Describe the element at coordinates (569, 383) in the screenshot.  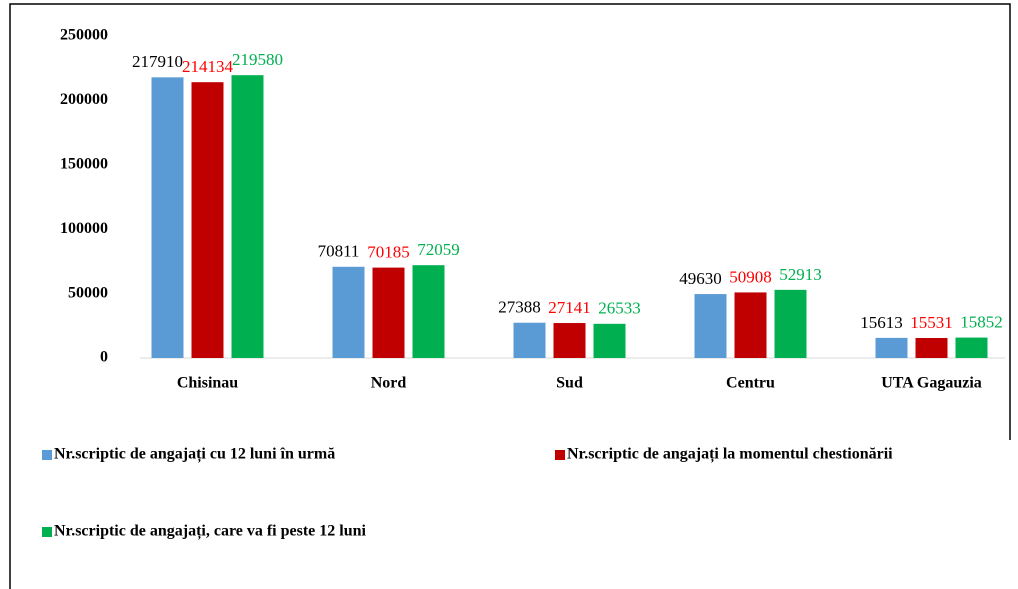
I see `x-tick-label: Sud` at that location.